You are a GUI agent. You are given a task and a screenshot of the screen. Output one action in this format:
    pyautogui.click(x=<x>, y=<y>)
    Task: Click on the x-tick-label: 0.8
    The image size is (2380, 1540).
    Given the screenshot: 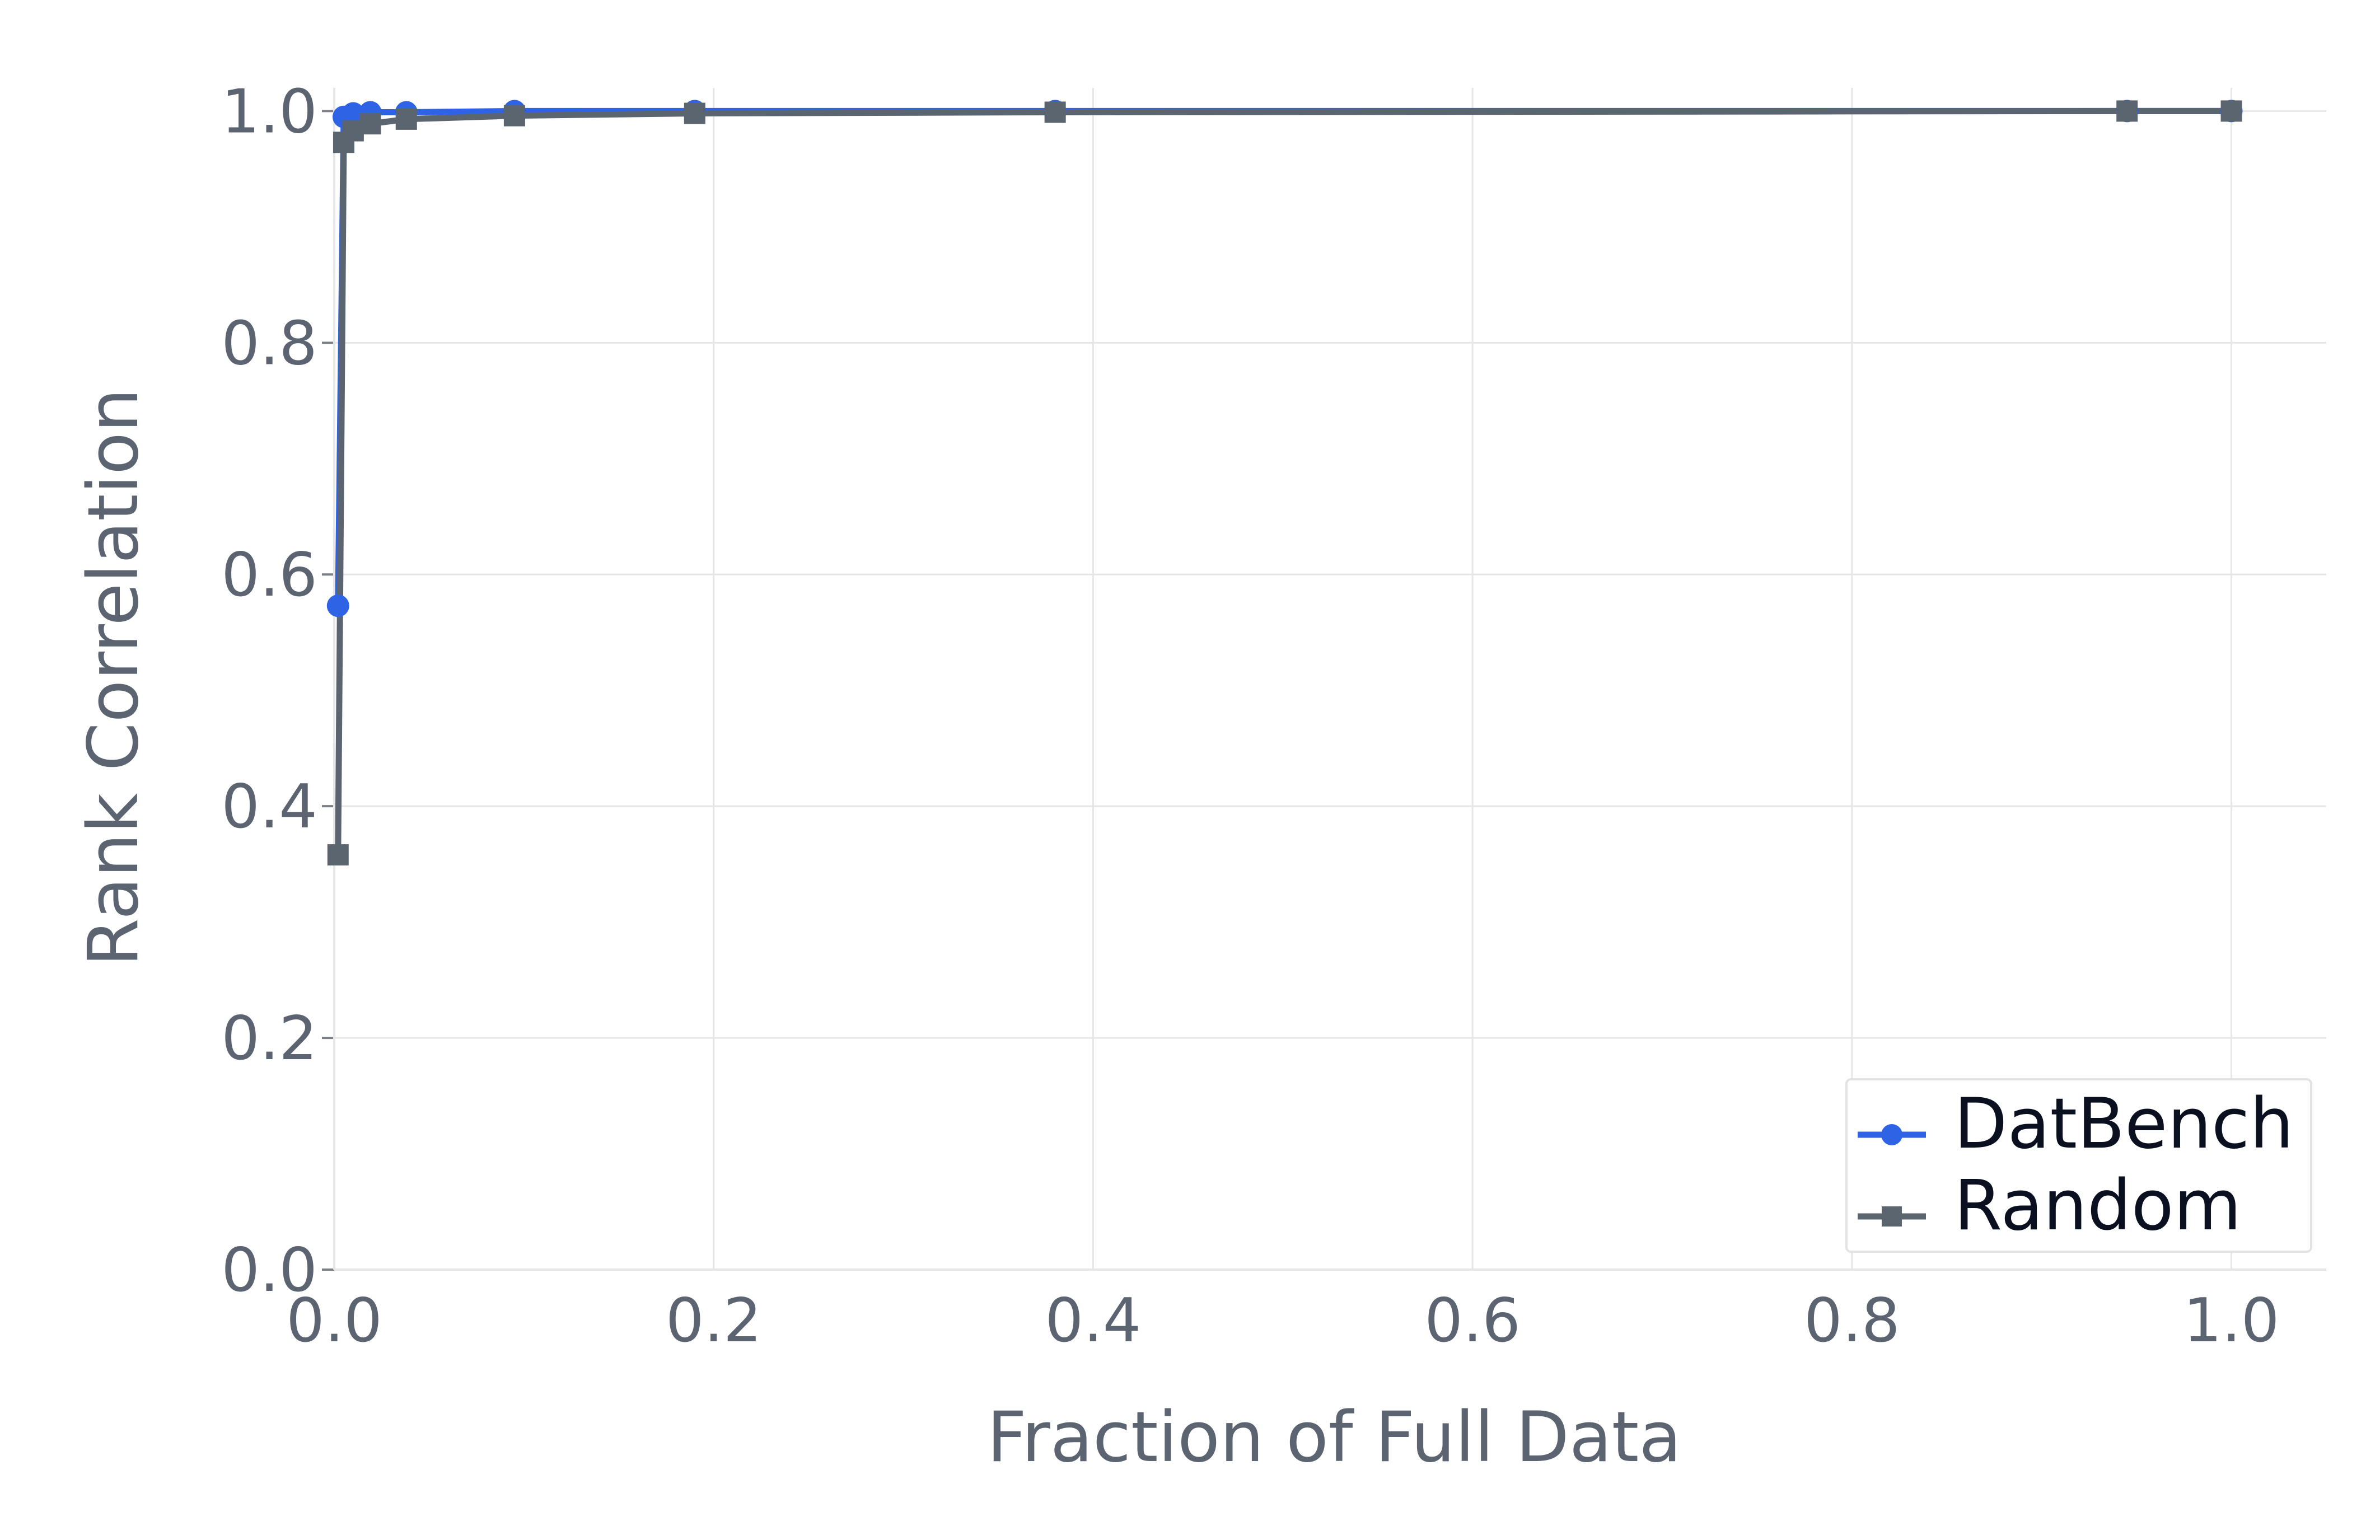 What is the action you would take?
    pyautogui.click(x=1852, y=1321)
    